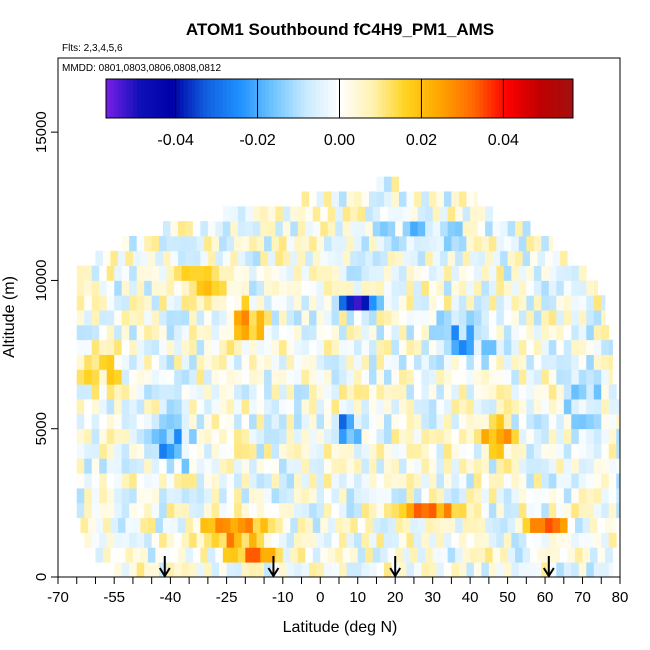 This screenshot has height=650, width=650. What do you see at coordinates (283, 597) in the screenshot?
I see `x-tick-label: -10` at bounding box center [283, 597].